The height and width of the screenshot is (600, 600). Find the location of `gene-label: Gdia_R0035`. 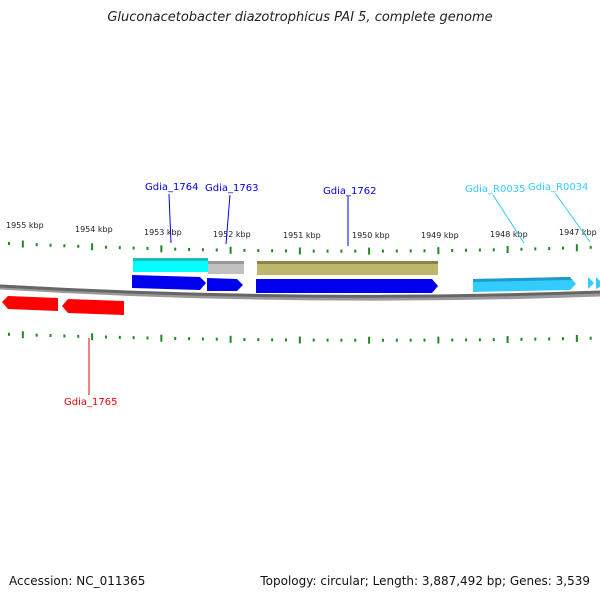

gene-label: Gdia_R0035 is located at coordinates (495, 189).